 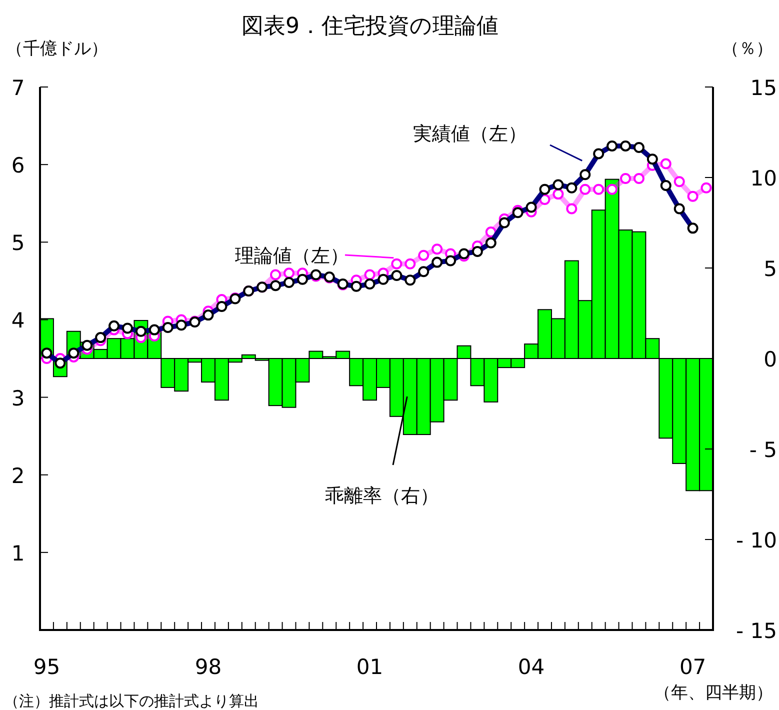 What do you see at coordinates (292, 256) in the screenshot?
I see `series-label: 理論値（左）` at bounding box center [292, 256].